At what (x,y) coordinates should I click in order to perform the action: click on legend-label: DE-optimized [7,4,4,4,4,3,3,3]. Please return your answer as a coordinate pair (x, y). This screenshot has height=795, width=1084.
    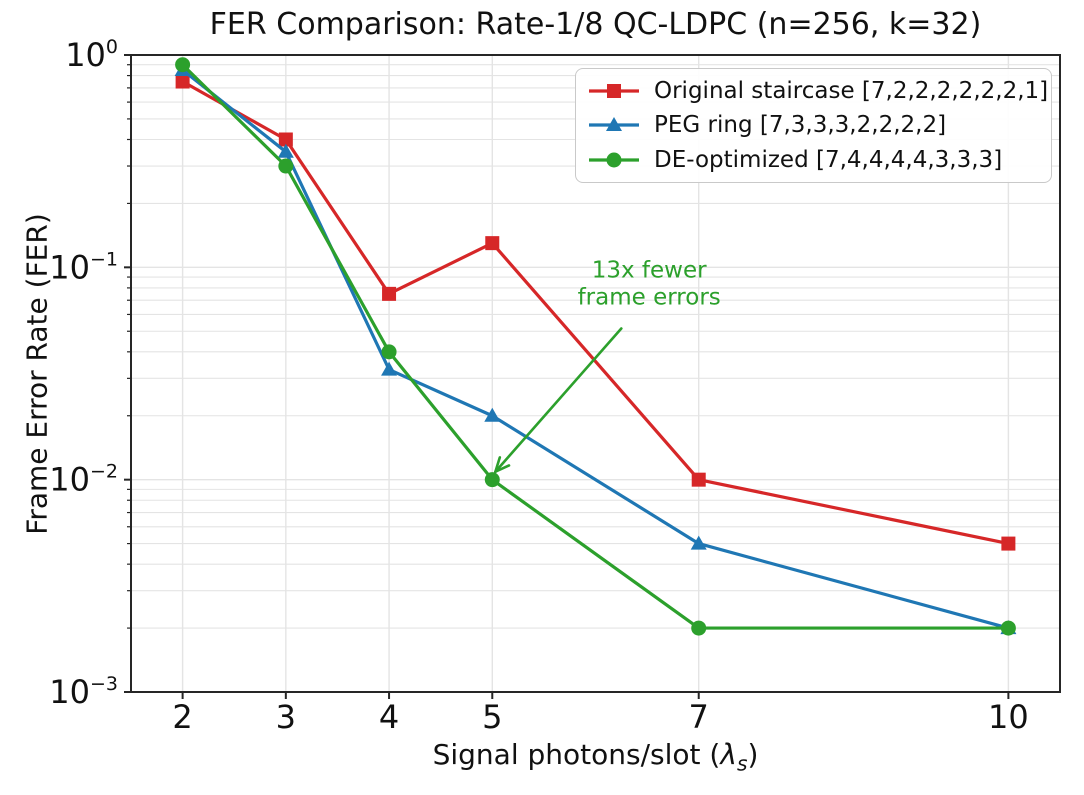
    Looking at the image, I should click on (828, 159).